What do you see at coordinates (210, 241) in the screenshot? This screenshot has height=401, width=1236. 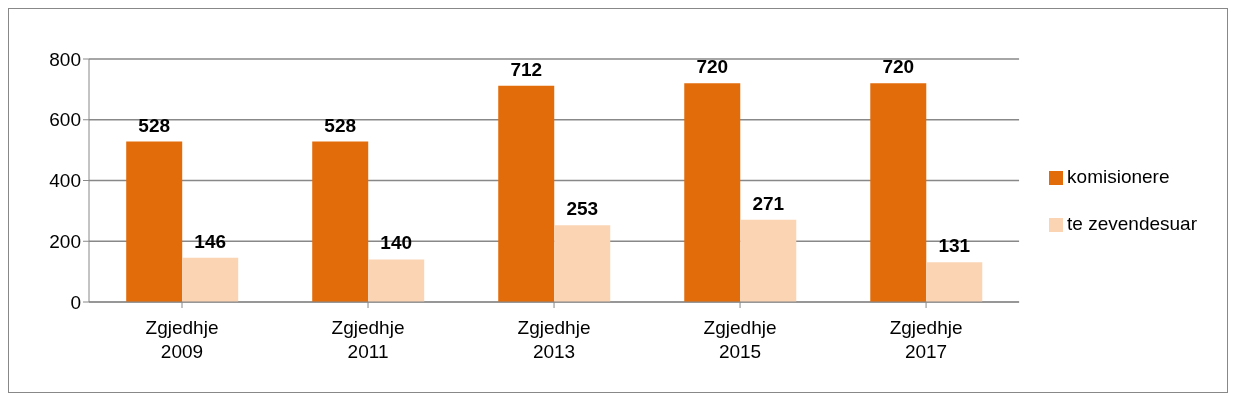 I see `data-label: 146` at bounding box center [210, 241].